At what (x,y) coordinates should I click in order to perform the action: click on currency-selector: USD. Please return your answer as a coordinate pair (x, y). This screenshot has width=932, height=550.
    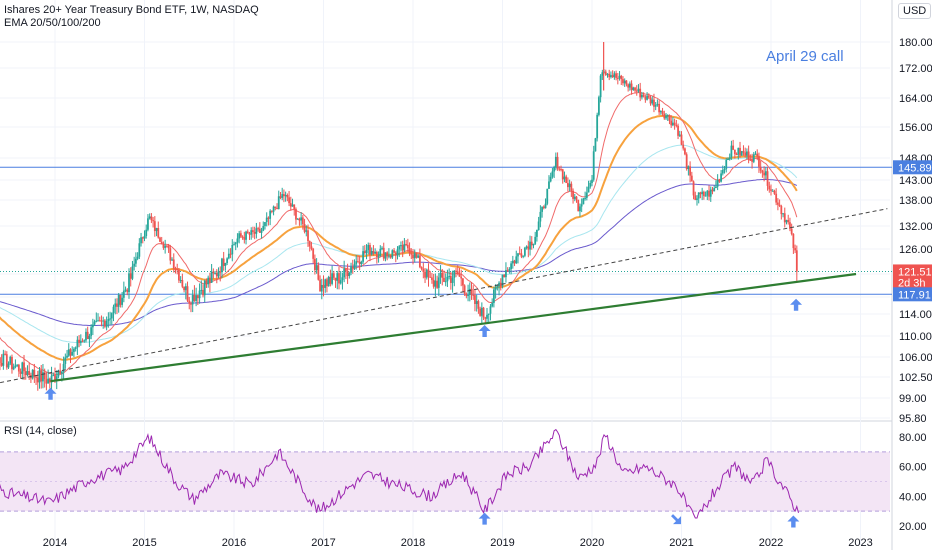
    Looking at the image, I should click on (915, 11).